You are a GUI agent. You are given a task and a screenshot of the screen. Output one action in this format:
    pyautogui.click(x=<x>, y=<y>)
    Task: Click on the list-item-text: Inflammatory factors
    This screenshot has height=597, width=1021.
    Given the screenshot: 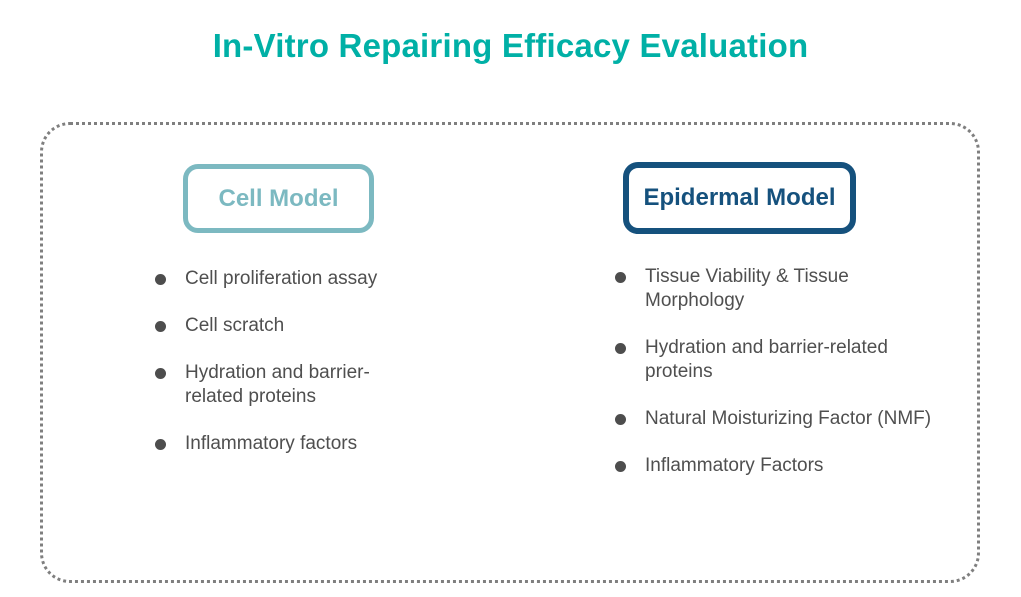 What is the action you would take?
    pyautogui.click(x=271, y=443)
    